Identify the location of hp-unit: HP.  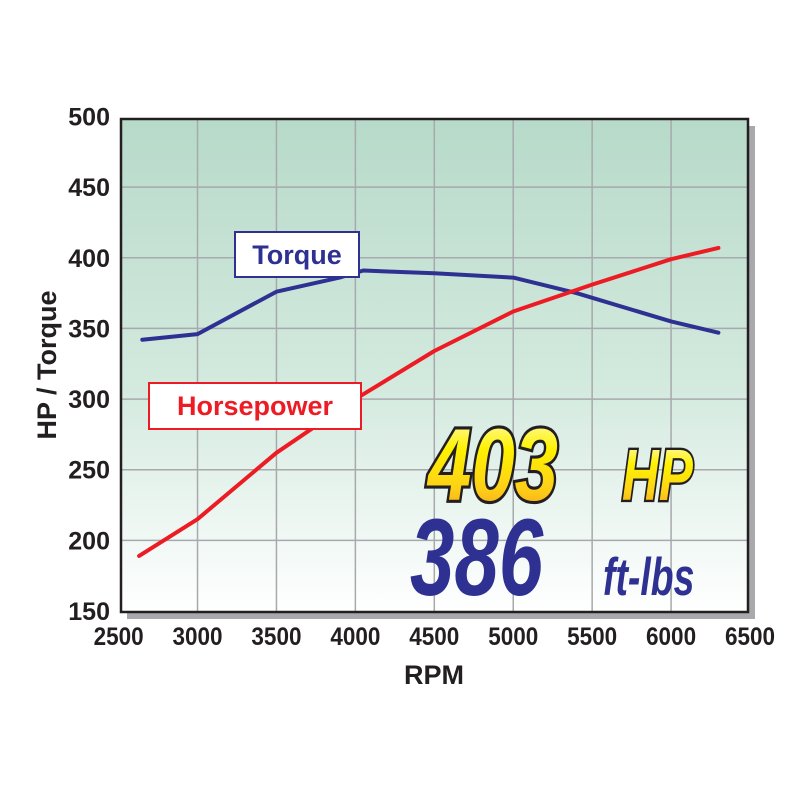
(657, 477).